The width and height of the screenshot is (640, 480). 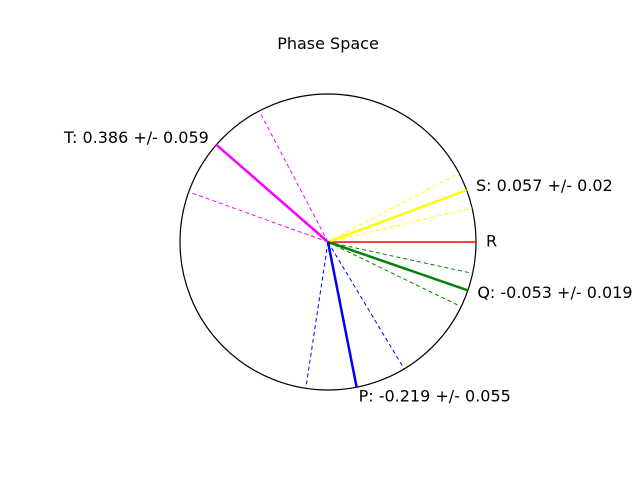 I want to click on series-q-phase-line, so click(x=398, y=266).